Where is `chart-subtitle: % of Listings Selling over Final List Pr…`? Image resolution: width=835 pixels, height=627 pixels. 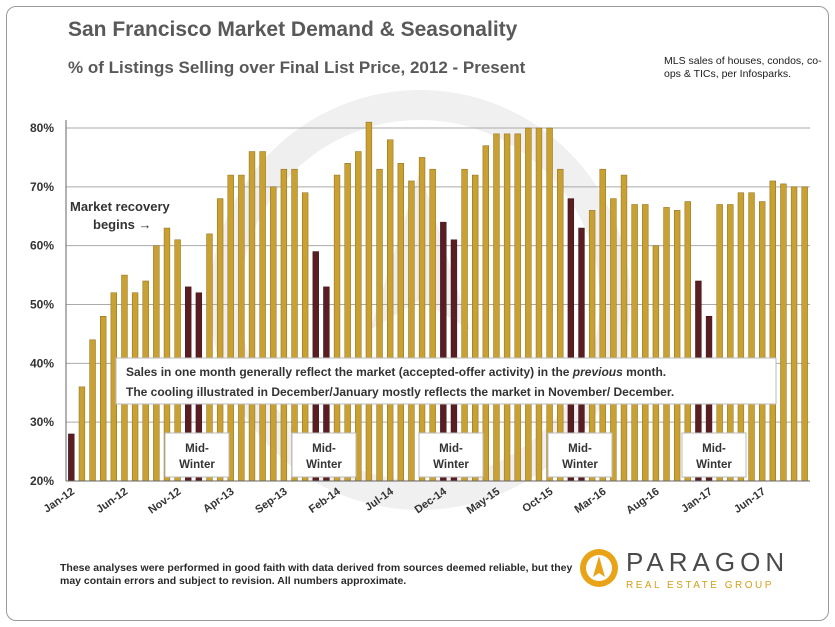
chart-subtitle: % of Listings Selling over Final List Pr… is located at coordinates (297, 67).